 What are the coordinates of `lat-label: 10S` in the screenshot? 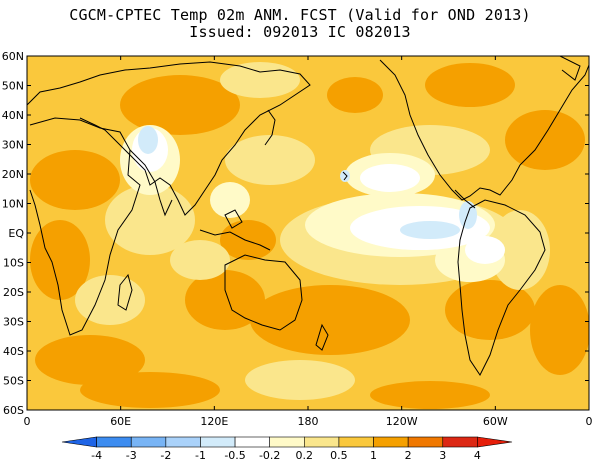 It's located at (13, 263).